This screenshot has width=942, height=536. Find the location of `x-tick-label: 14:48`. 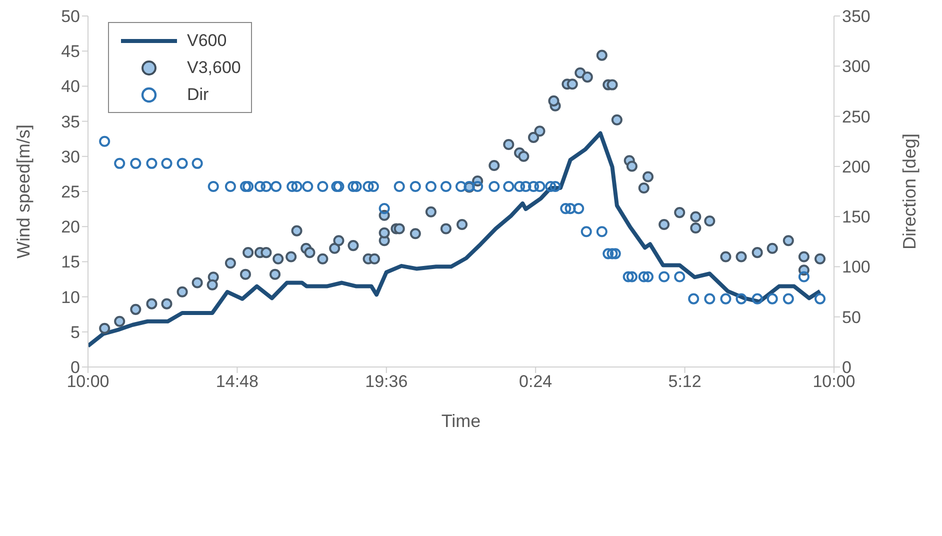

x-tick-label: 14:48 is located at coordinates (237, 382).